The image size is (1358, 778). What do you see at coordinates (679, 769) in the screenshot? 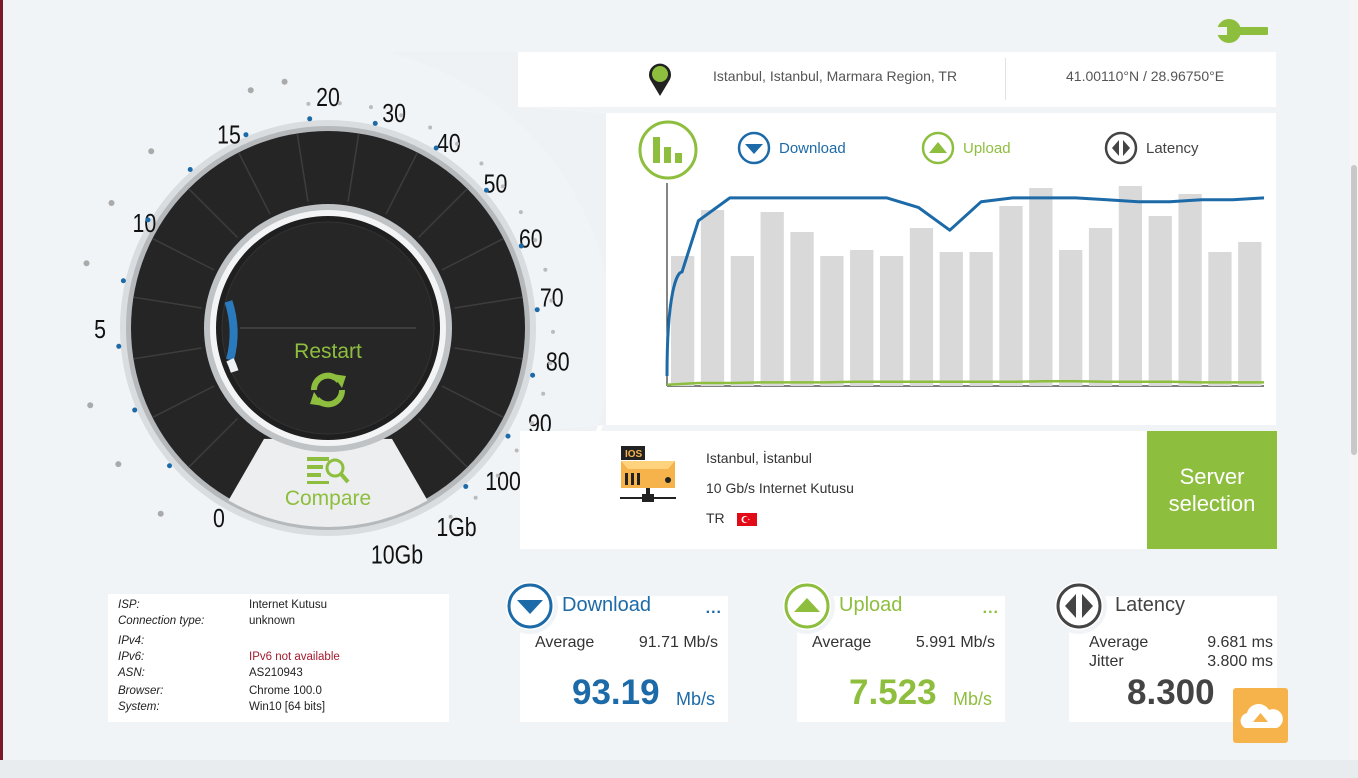
I see `bottom-bar` at bounding box center [679, 769].